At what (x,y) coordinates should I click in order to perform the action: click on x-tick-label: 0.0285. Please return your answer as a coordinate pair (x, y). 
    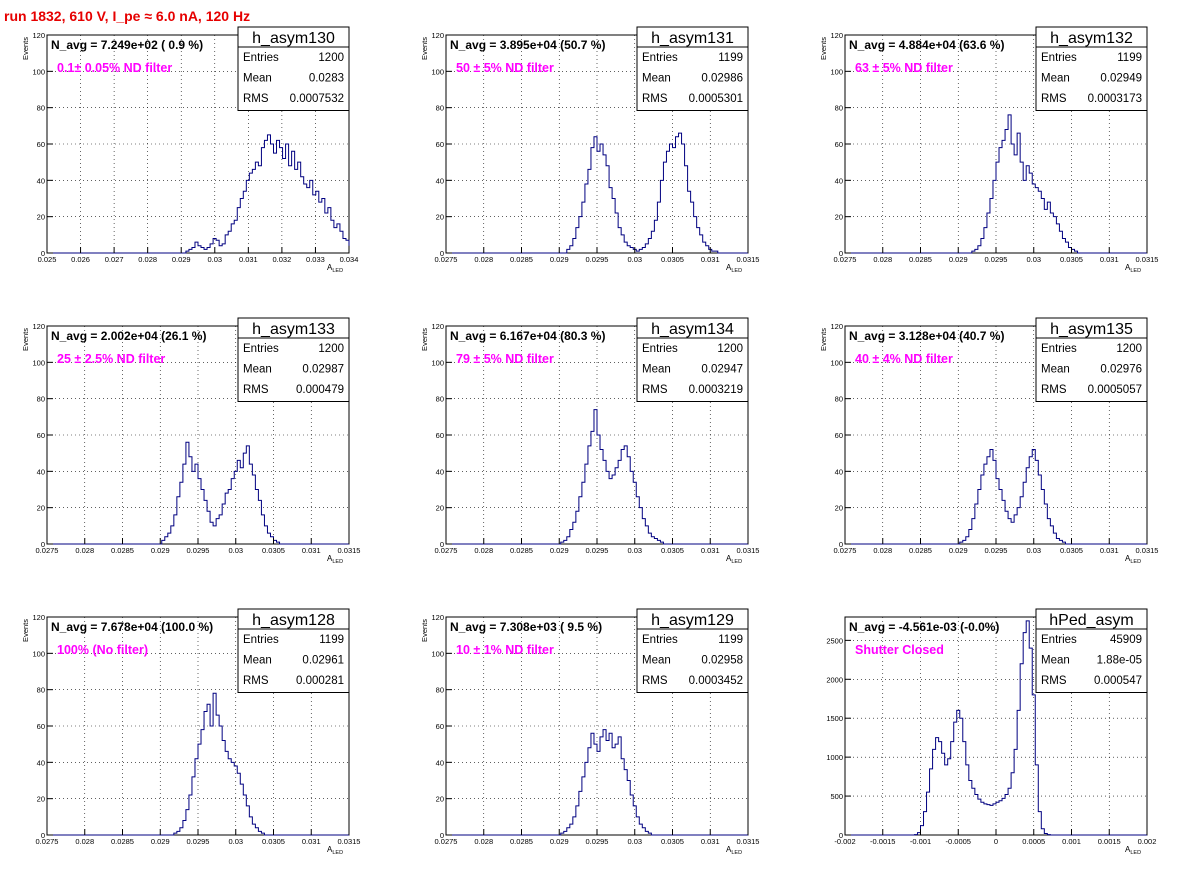
    Looking at the image, I should click on (920, 259).